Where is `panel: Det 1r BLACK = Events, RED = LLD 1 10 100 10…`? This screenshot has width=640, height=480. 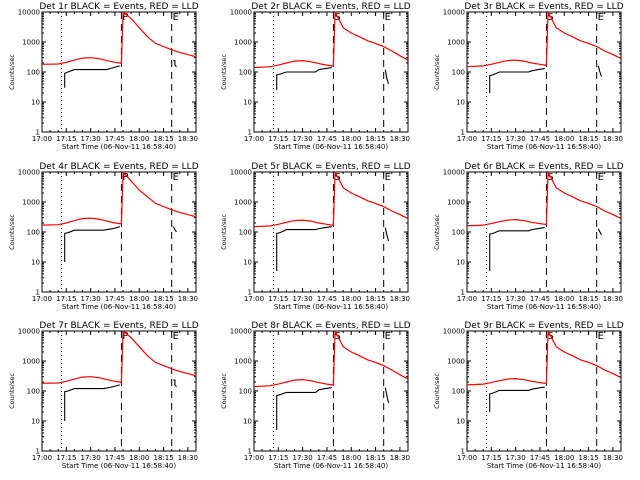
panel: Det 1r BLACK = Events, RED = LLD 1 10 100 10… is located at coordinates (103, 76).